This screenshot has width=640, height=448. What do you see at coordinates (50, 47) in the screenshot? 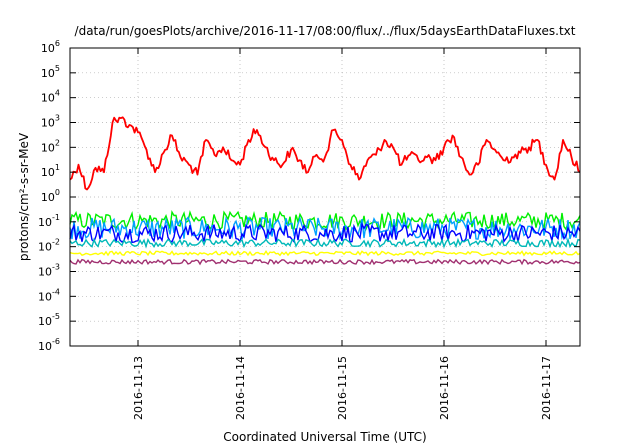
I see `y-tick-label: 10⁶` at bounding box center [50, 47].